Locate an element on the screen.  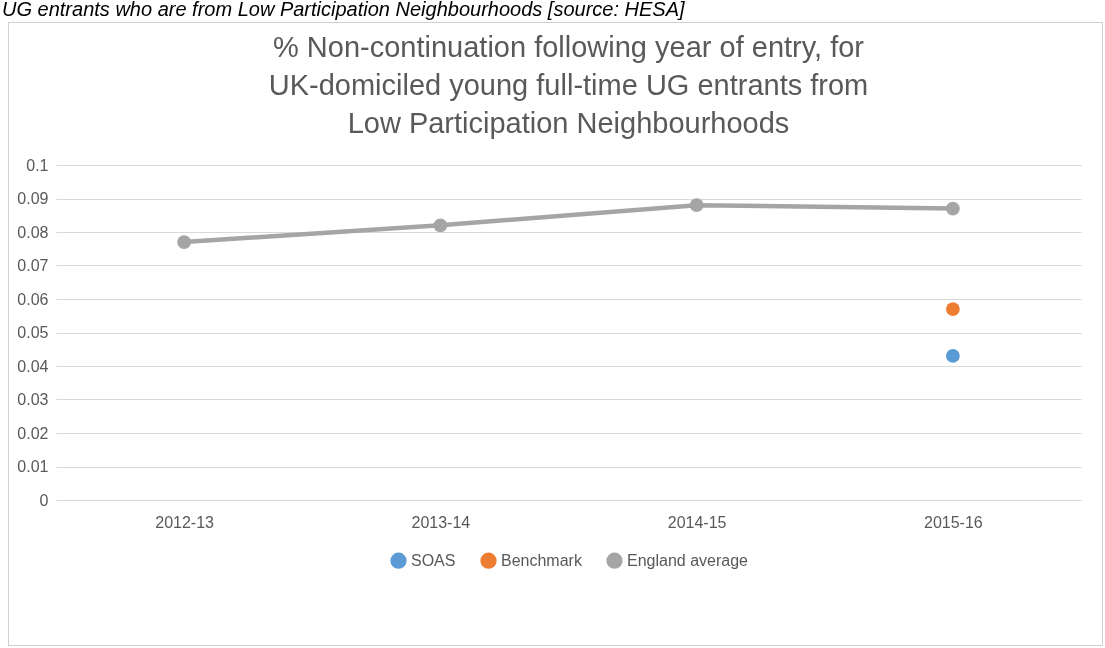
x-tick-label: 2015-16 is located at coordinates (953, 522).